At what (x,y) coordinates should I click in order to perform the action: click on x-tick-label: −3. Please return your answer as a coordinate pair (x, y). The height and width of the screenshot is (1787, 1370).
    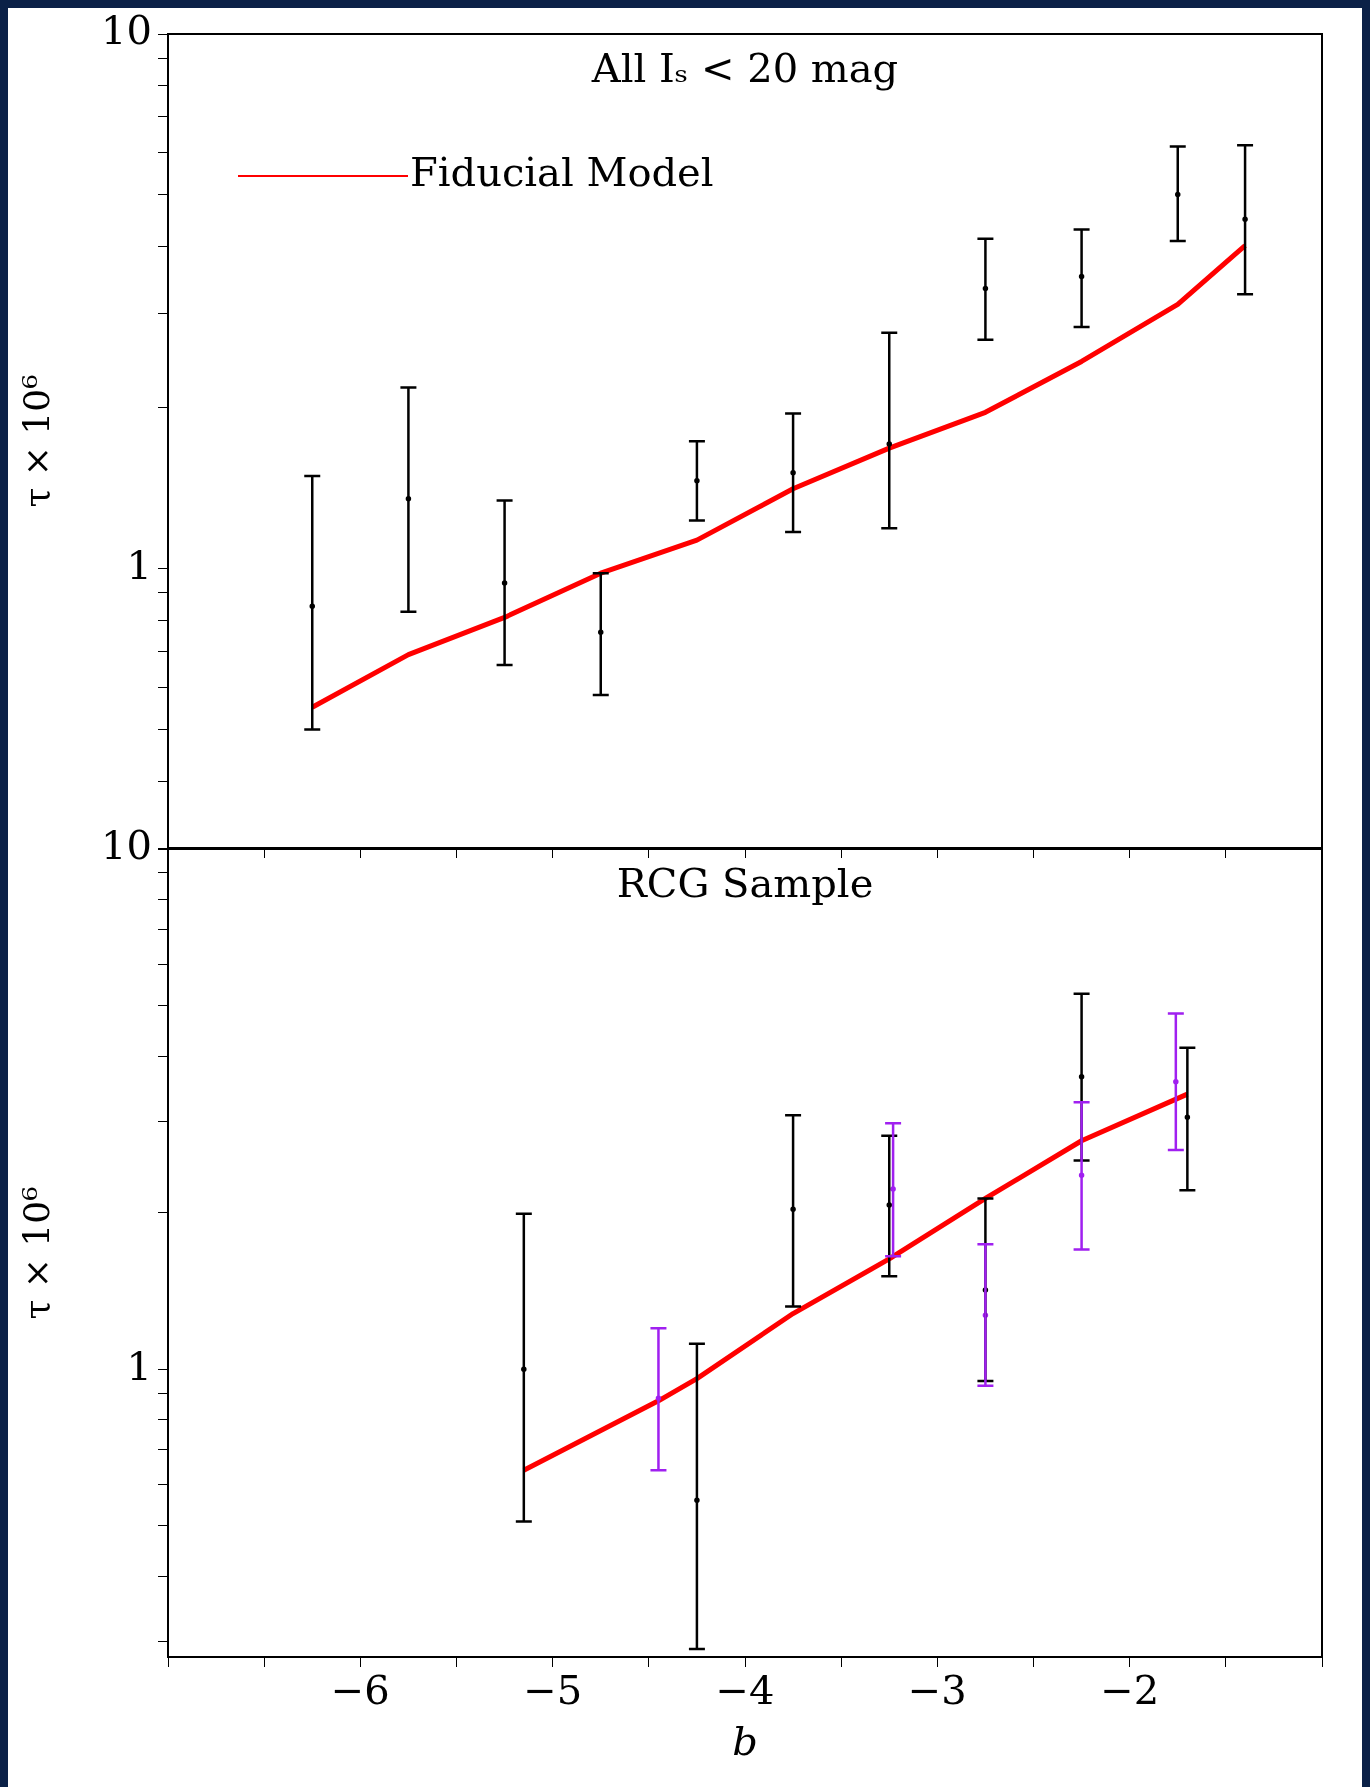
    Looking at the image, I should click on (937, 1690).